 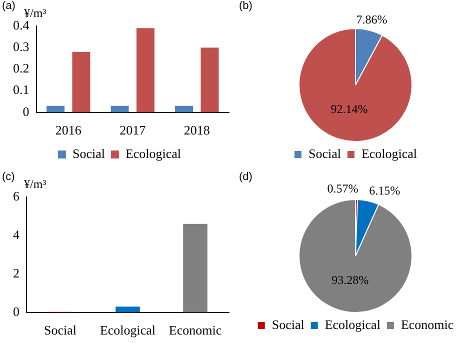 I want to click on x-tick-label: Economic, so click(x=195, y=330).